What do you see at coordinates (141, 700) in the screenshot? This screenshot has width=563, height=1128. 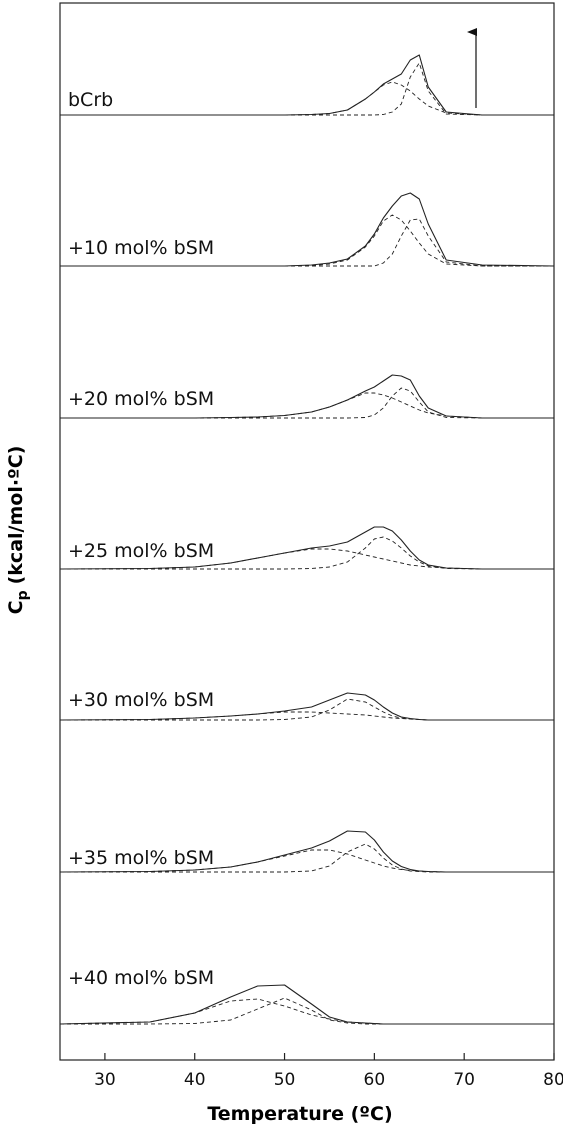 I see `series-label: +30 mol% bSM` at bounding box center [141, 700].